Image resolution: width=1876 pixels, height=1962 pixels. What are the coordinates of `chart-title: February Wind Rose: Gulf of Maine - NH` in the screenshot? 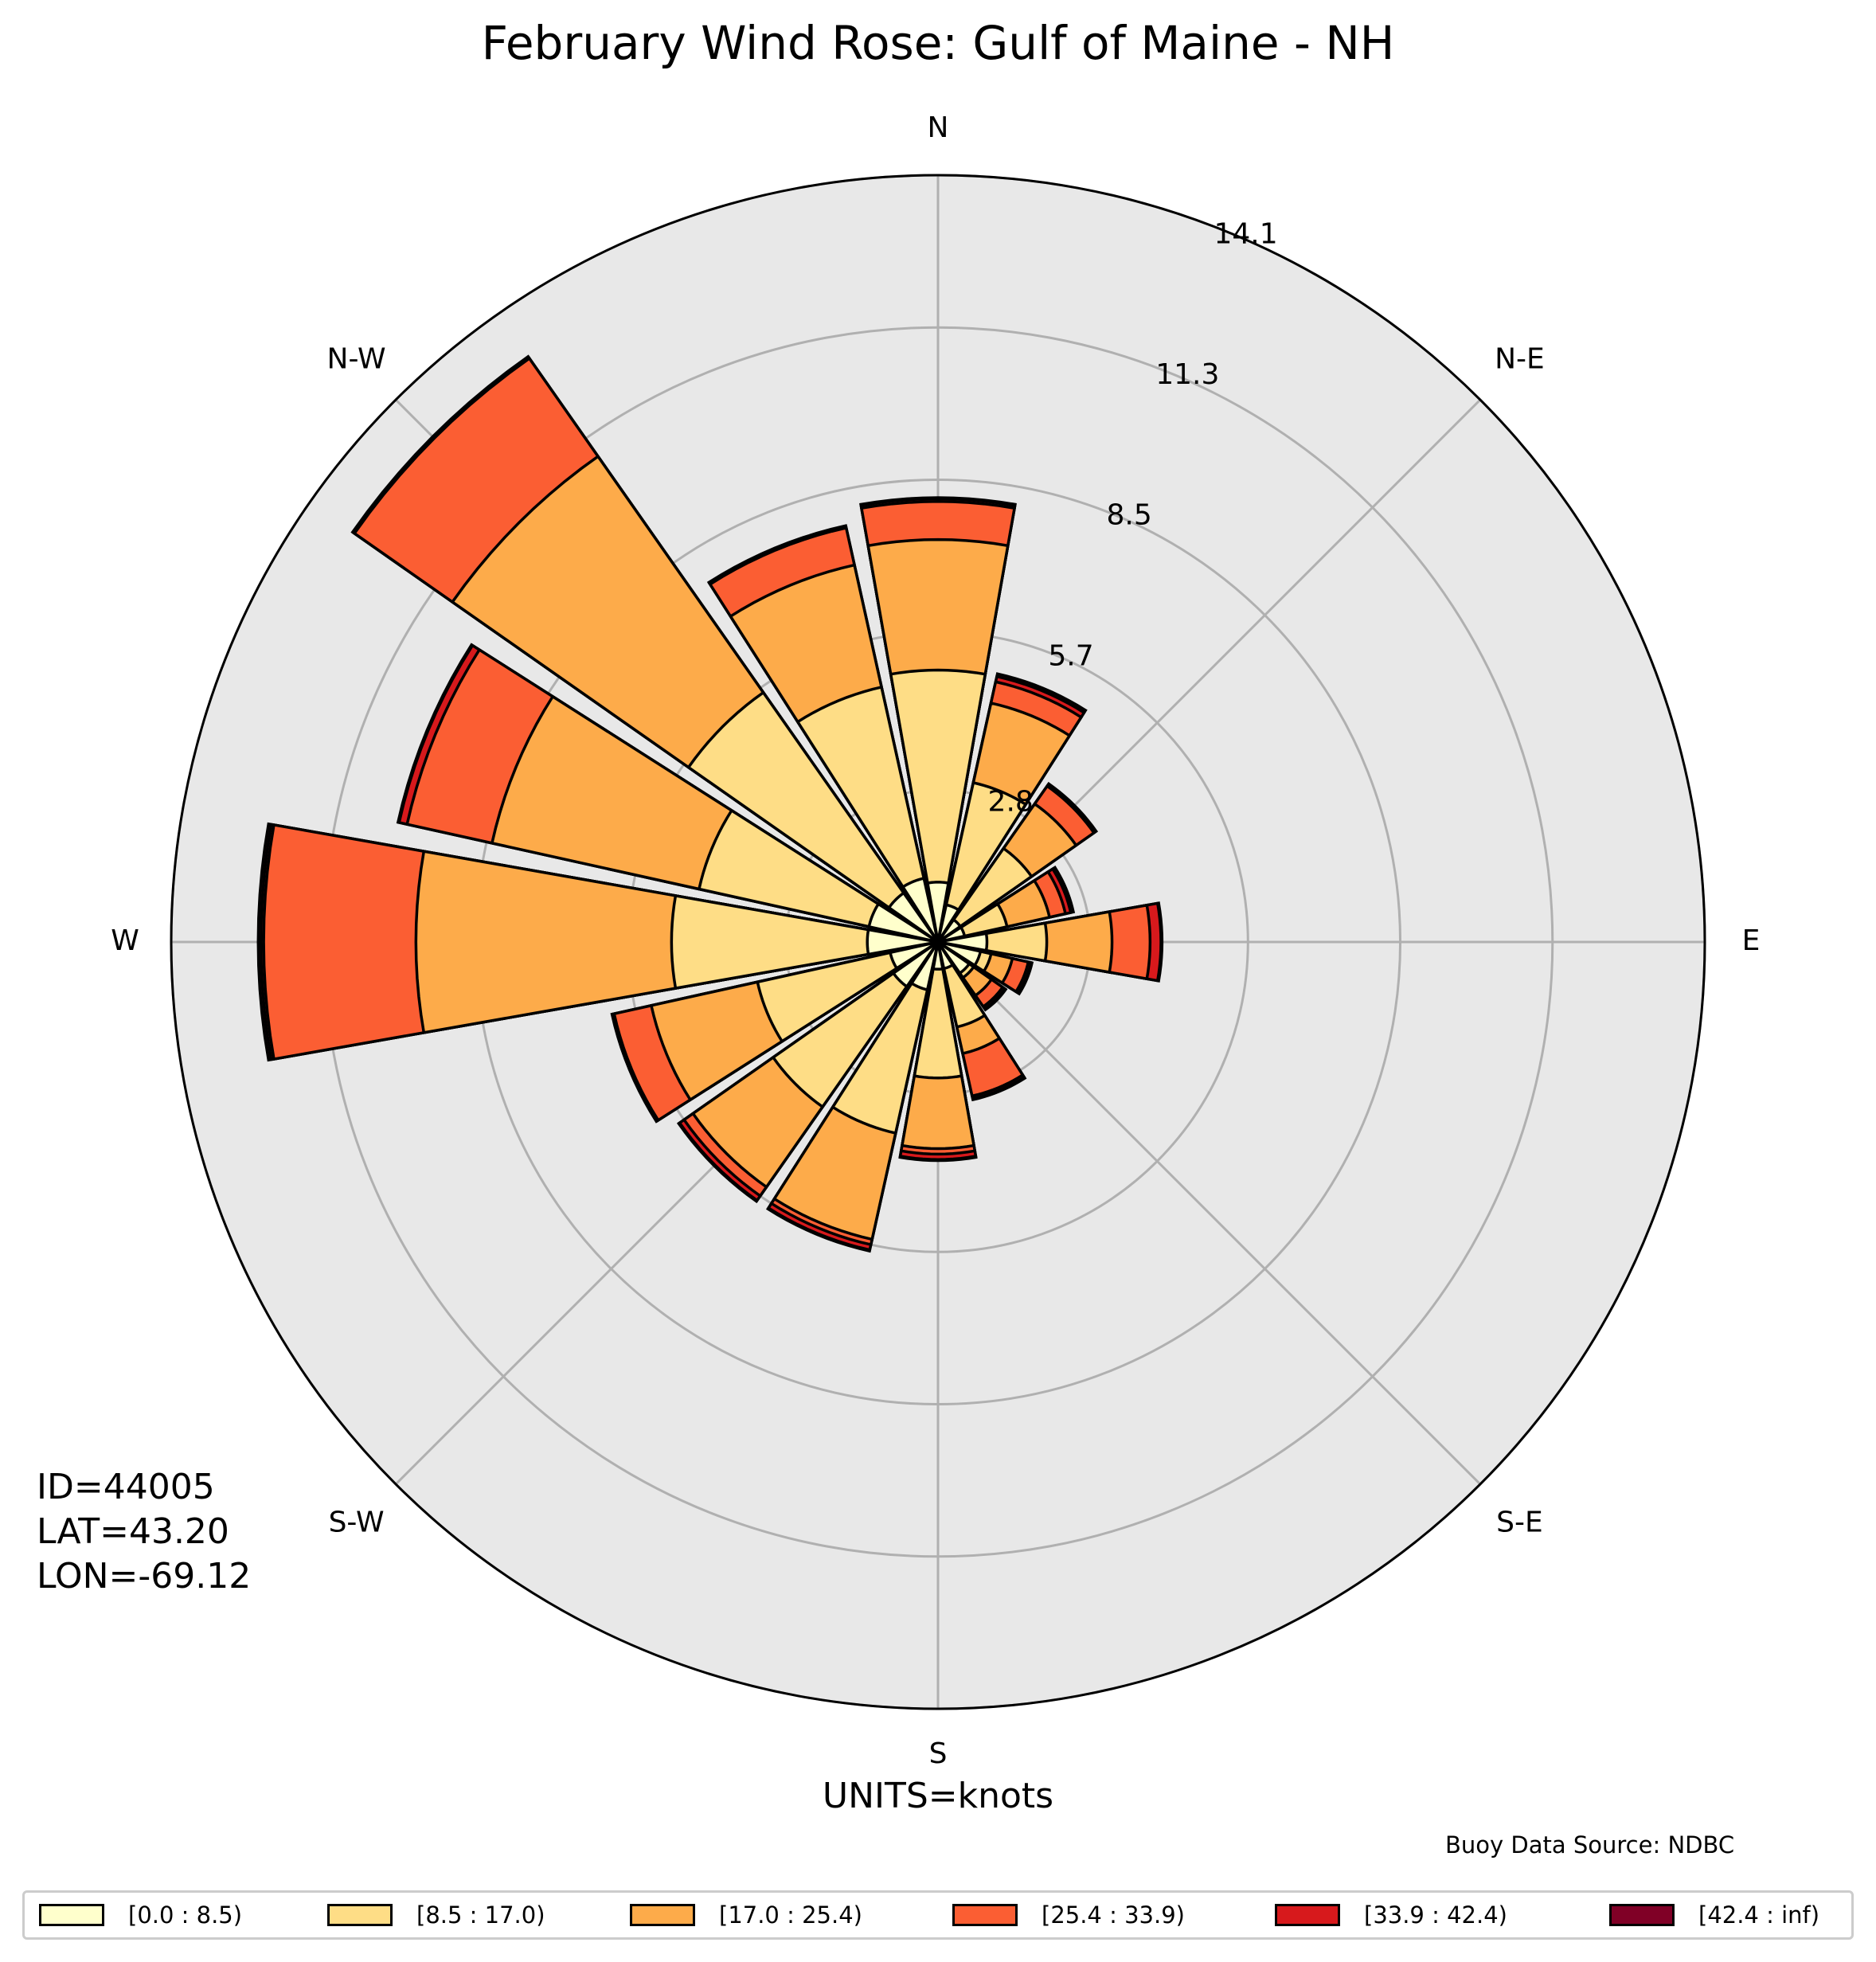 It's located at (938, 43).